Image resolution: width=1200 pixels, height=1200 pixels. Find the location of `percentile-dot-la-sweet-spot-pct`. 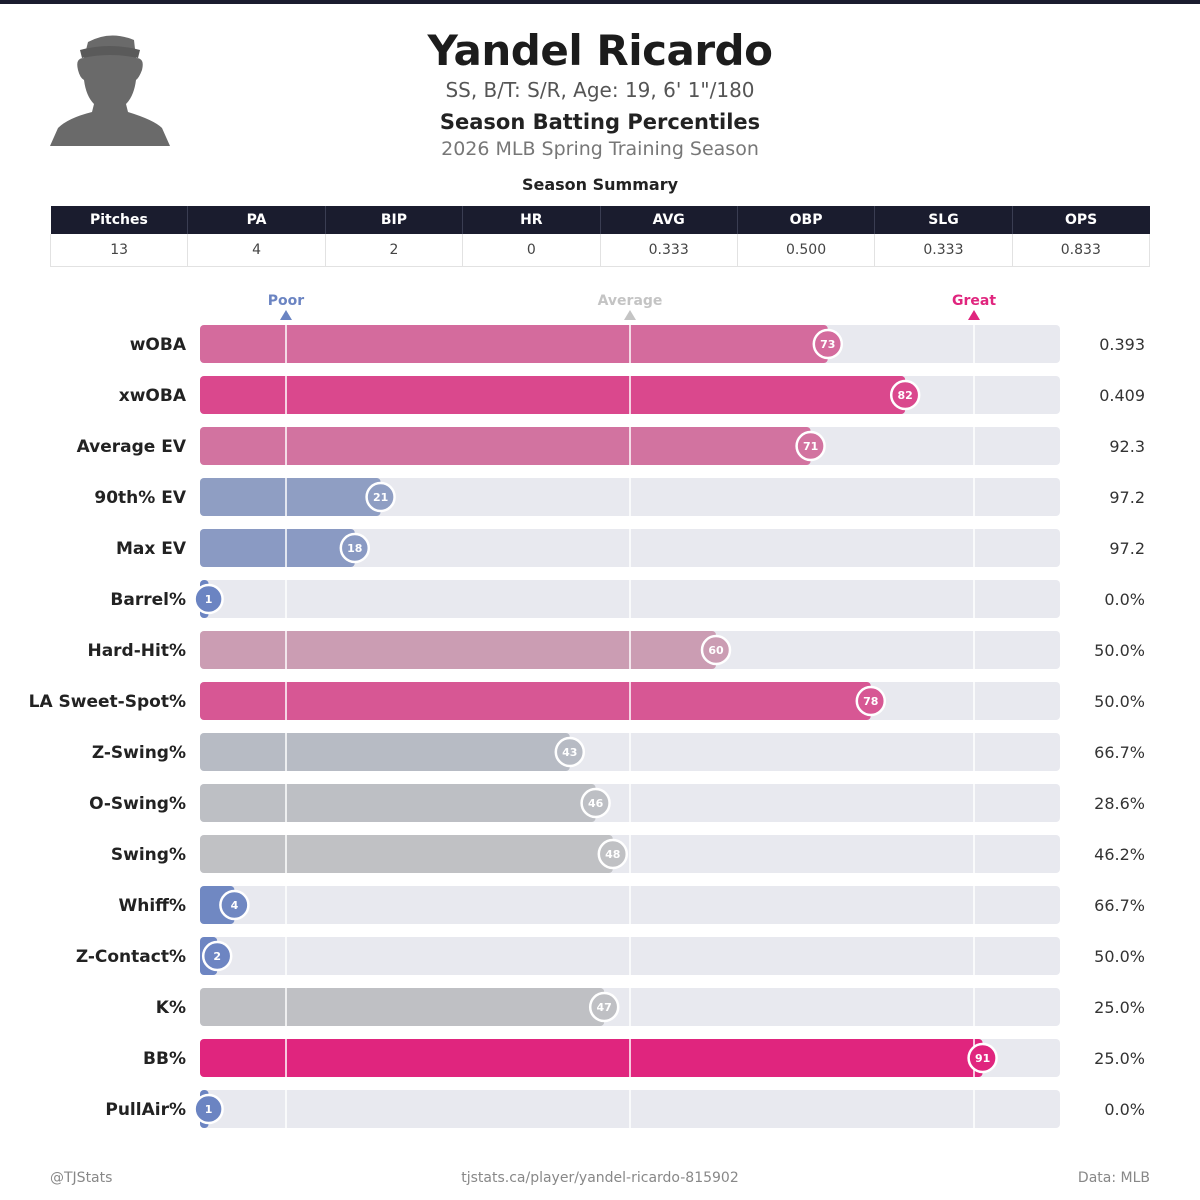

percentile-dot-la-sweet-spot-pct is located at coordinates (871, 701).